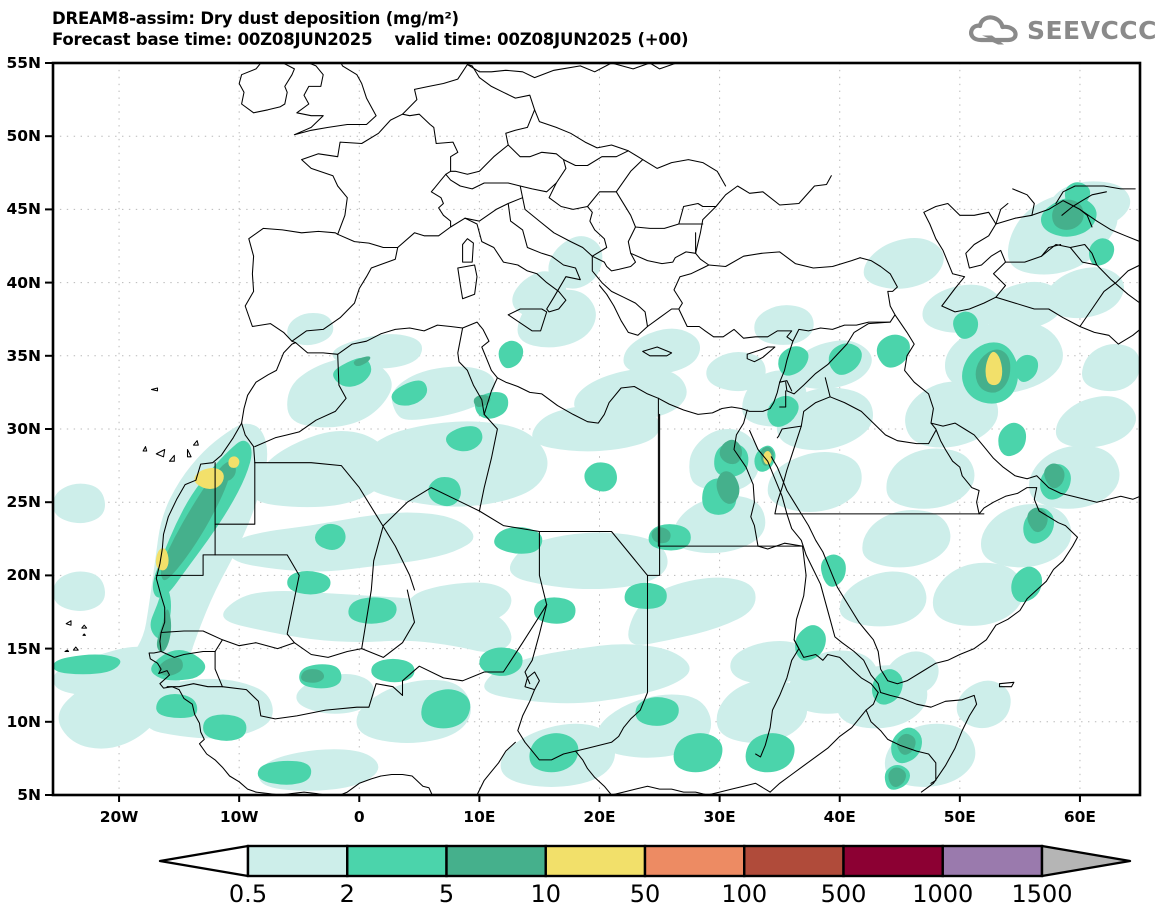 Image resolution: width=1165 pixels, height=908 pixels. I want to click on colorbar-label: 0.5, so click(248, 894).